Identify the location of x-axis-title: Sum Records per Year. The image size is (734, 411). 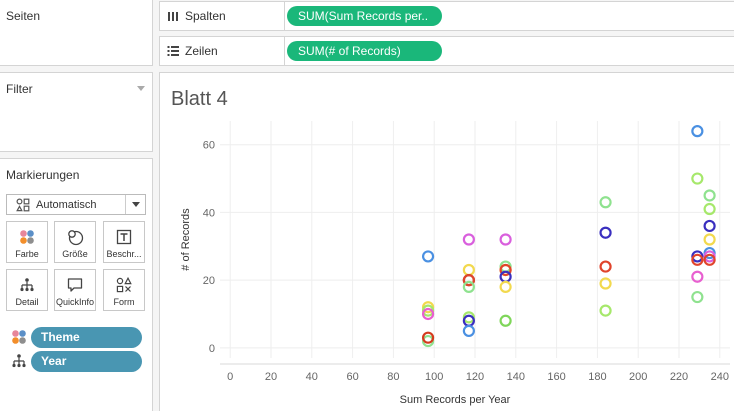
(455, 400).